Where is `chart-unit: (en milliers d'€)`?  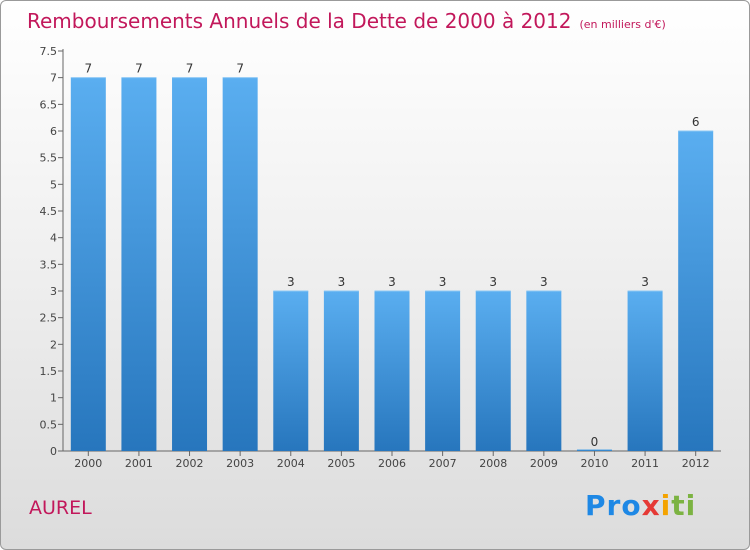
chart-unit: (en milliers d'€) is located at coordinates (622, 24).